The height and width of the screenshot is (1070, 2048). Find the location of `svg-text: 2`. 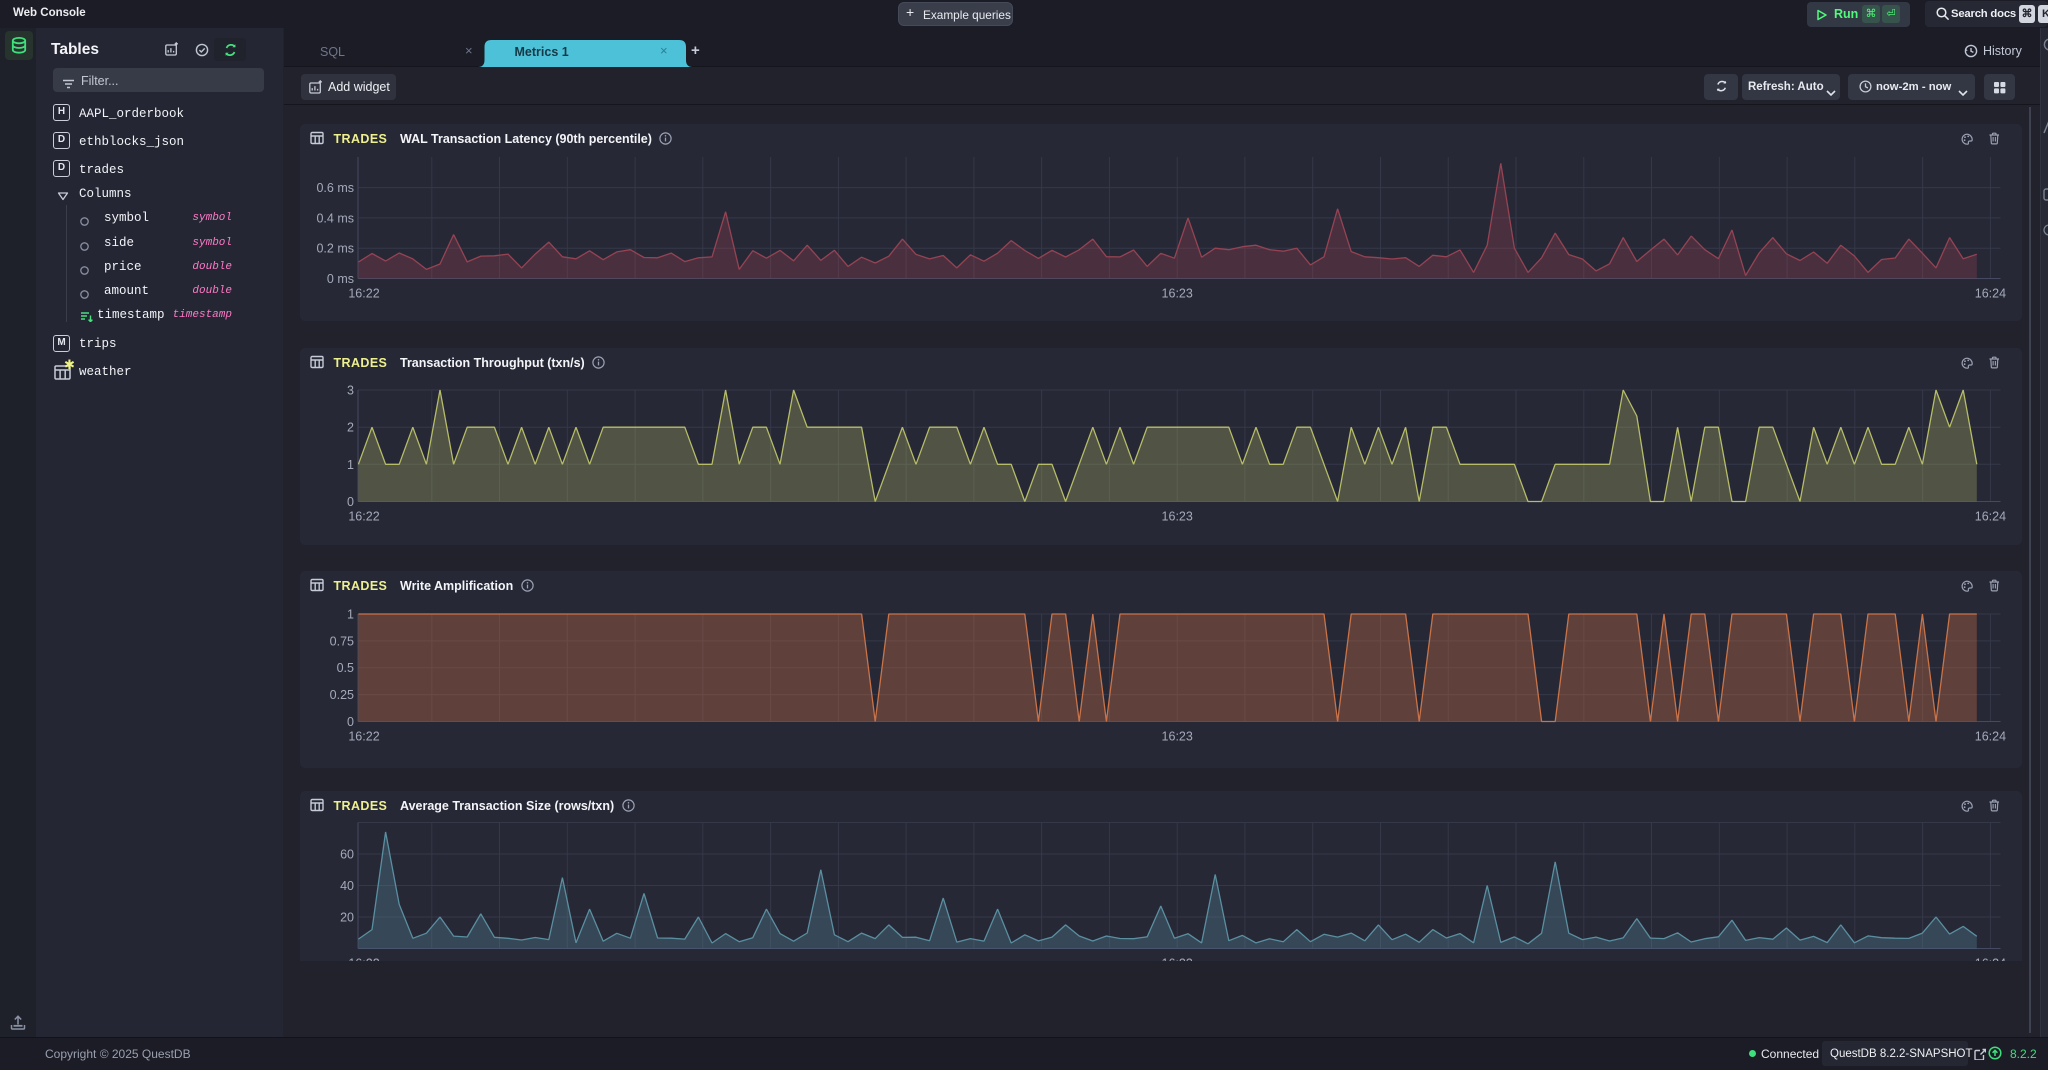

svg-text: 2 is located at coordinates (350, 428).